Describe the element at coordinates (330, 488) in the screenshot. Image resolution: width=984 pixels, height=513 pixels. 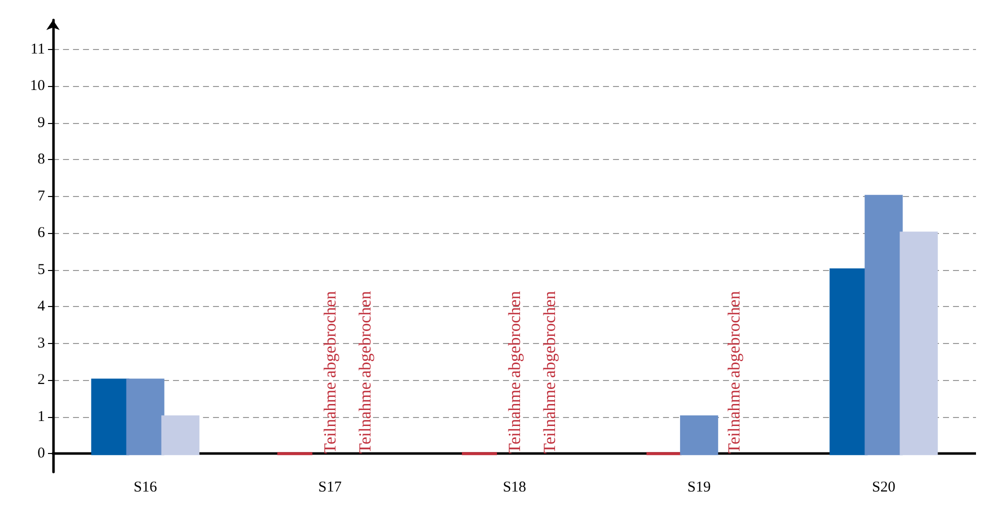
I see `x-tick-label: S17` at that location.